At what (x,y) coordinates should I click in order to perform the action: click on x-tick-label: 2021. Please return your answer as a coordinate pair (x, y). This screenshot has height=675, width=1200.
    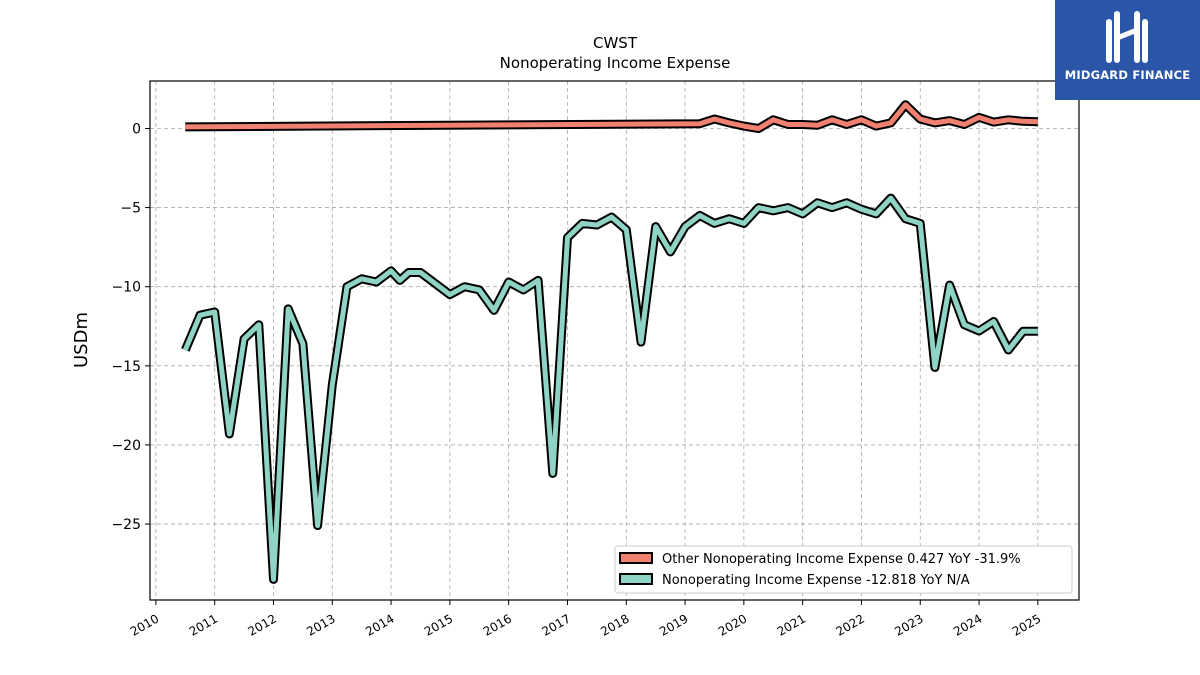
    Looking at the image, I should click on (791, 624).